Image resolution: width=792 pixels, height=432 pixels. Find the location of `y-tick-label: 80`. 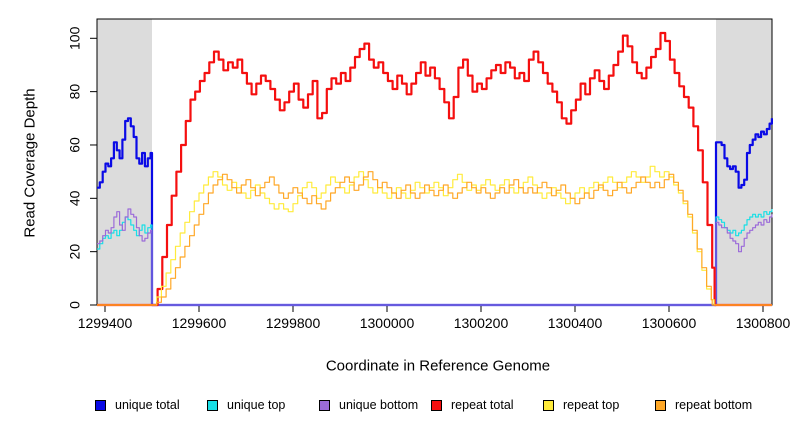

y-tick-label: 80 is located at coordinates (75, 92).